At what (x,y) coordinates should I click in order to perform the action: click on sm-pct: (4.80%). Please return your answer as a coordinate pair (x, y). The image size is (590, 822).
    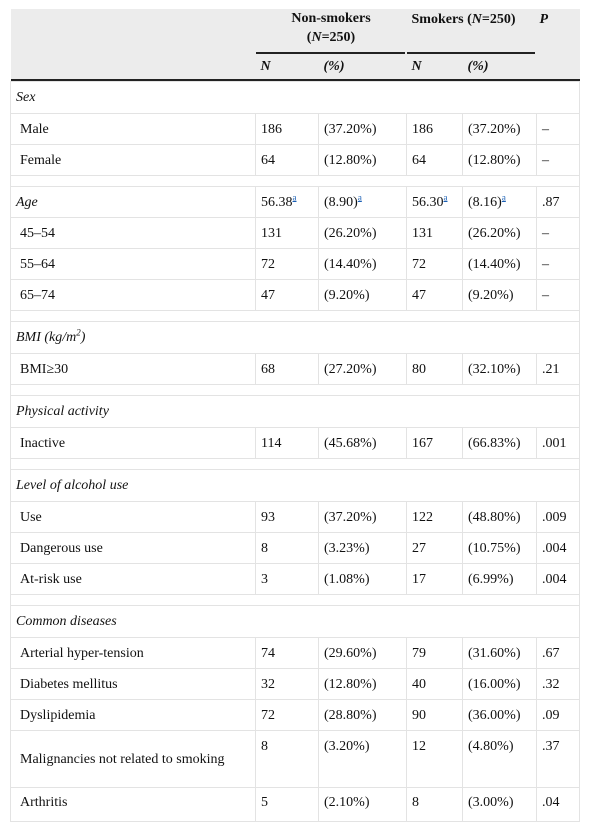
    Looking at the image, I should click on (499, 759).